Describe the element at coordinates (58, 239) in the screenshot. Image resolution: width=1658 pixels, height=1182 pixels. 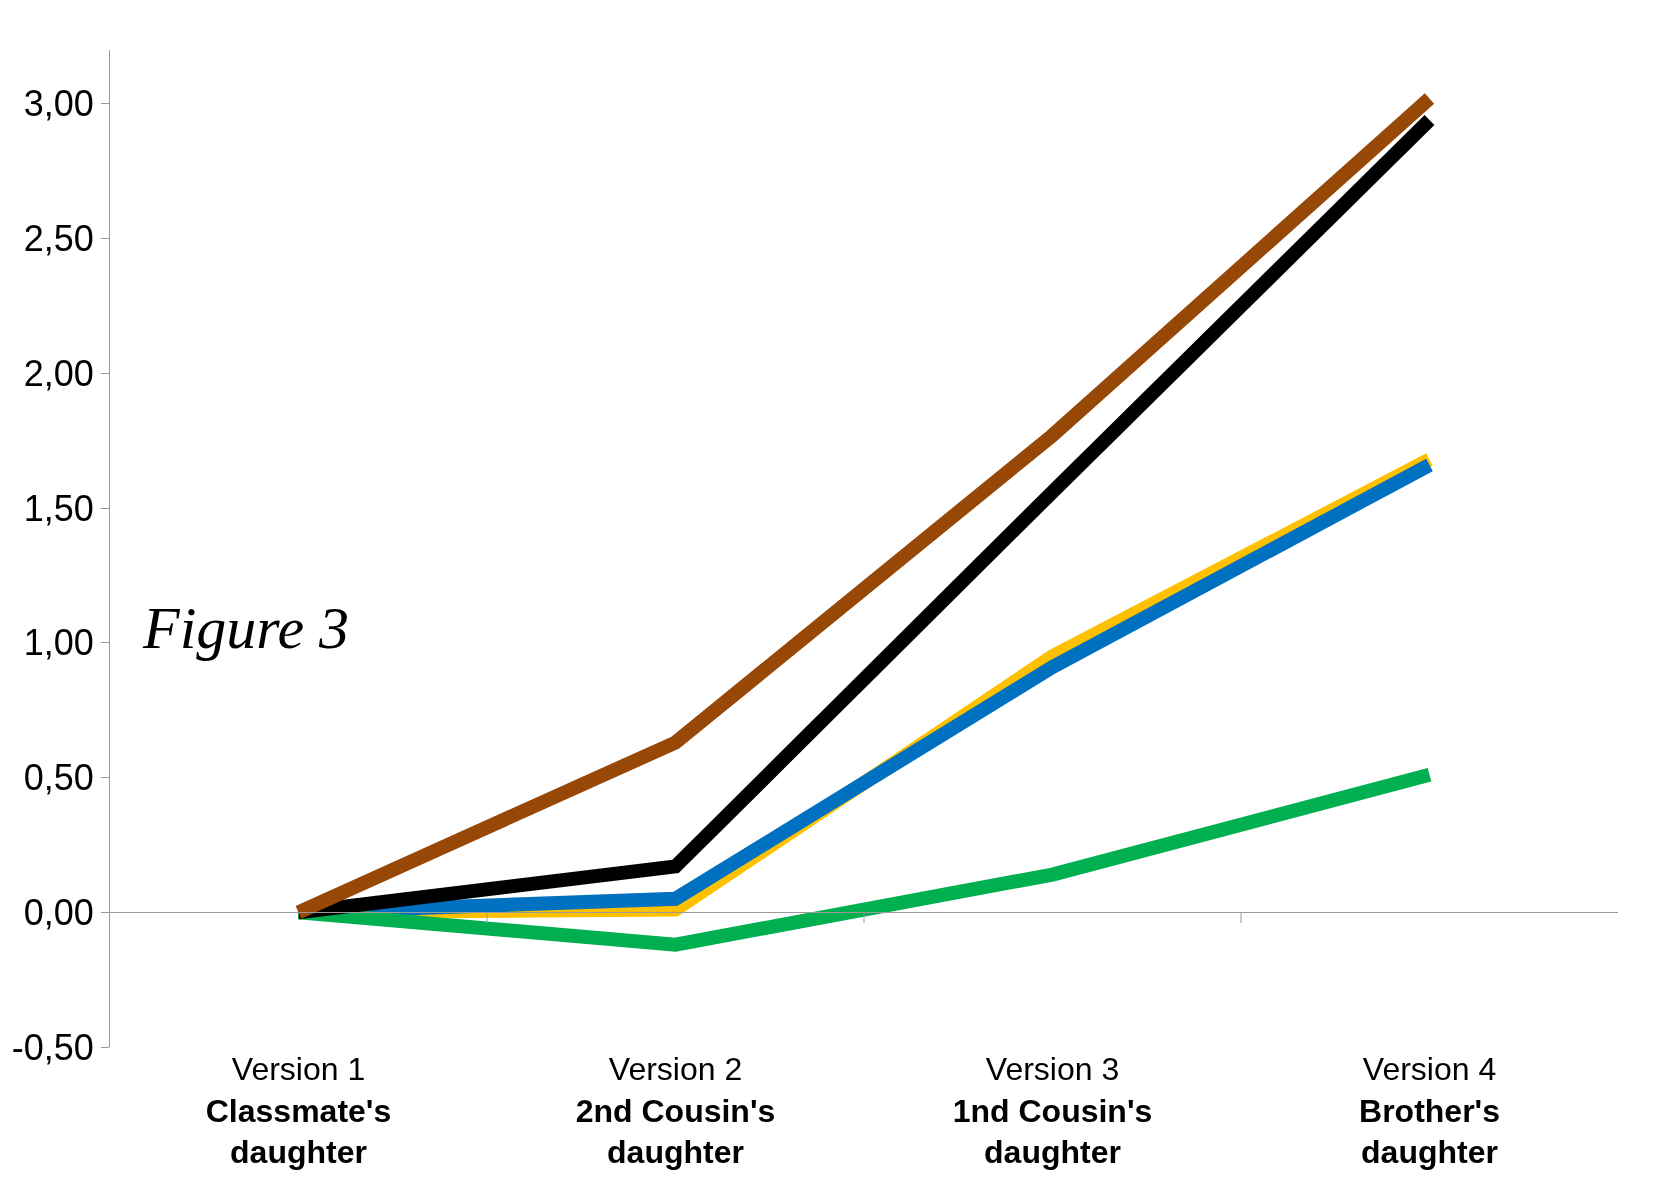
I see `y-tick-label: 2,50` at that location.